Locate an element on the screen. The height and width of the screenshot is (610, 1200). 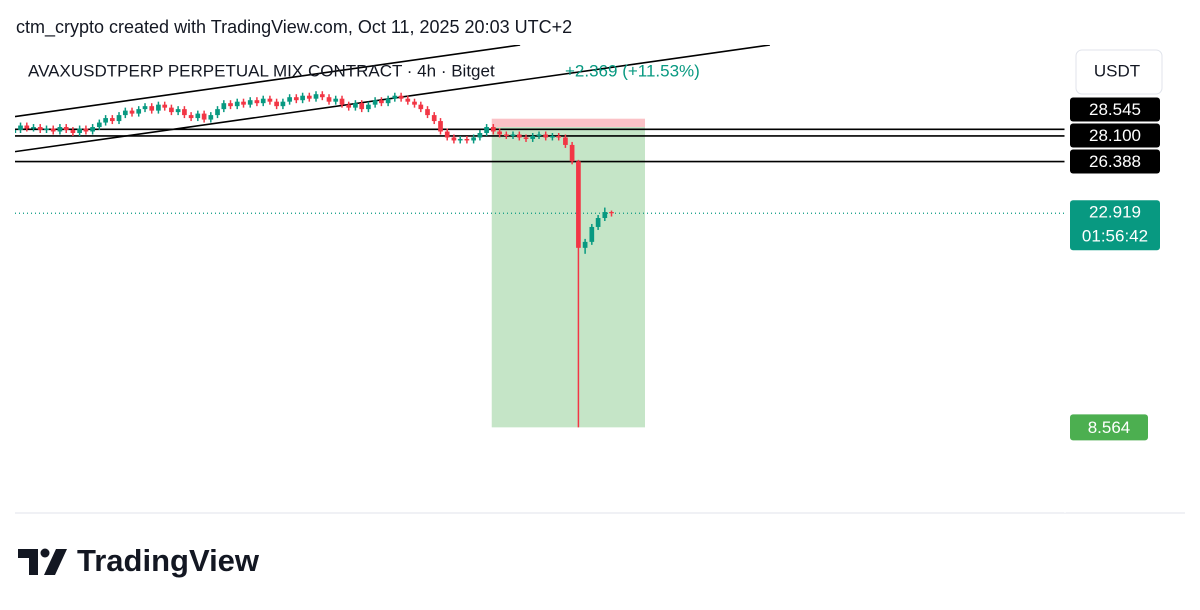
axes: 26.388 28.100 28.545 22.919 01:56:42 8.564 is located at coordinates (1115, 269).